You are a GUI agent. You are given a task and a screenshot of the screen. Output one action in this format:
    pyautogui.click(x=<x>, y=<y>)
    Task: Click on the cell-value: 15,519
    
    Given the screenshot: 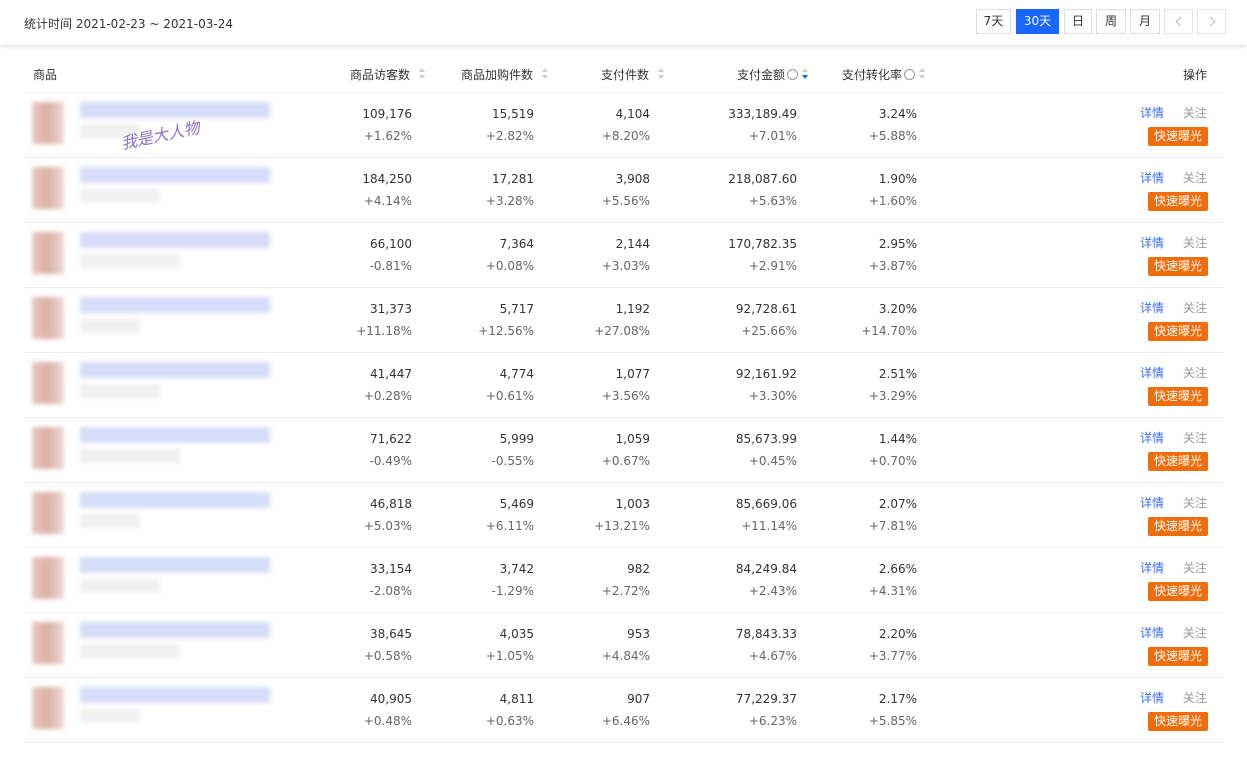 What is the action you would take?
    pyautogui.click(x=513, y=114)
    